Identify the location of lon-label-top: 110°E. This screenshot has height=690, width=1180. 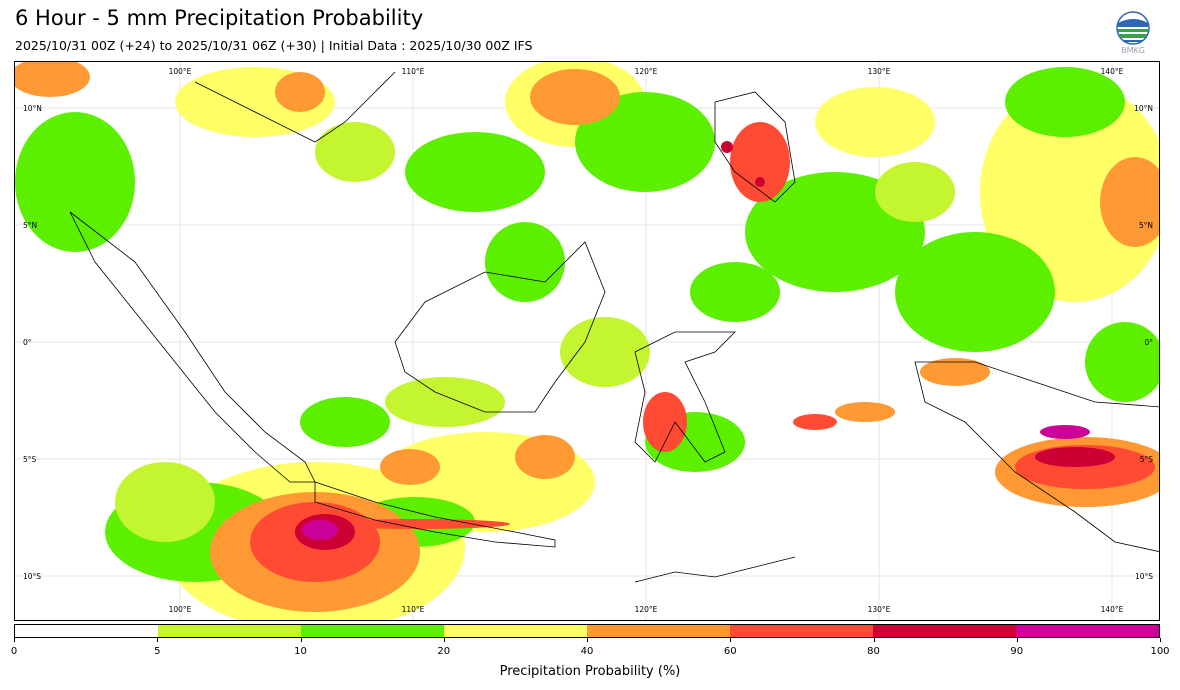
(413, 71).